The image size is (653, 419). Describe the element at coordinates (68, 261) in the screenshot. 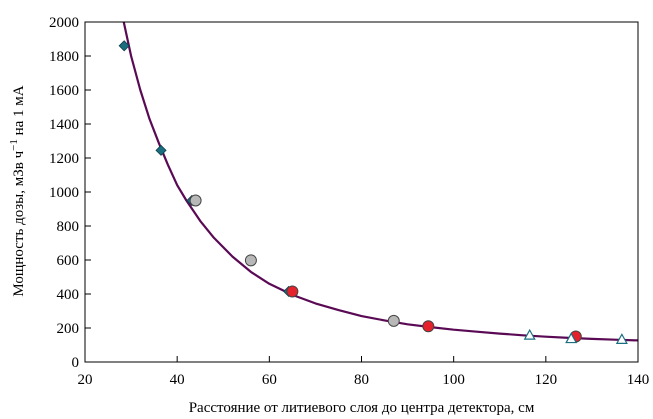

I see `y-tick-label: 600` at that location.